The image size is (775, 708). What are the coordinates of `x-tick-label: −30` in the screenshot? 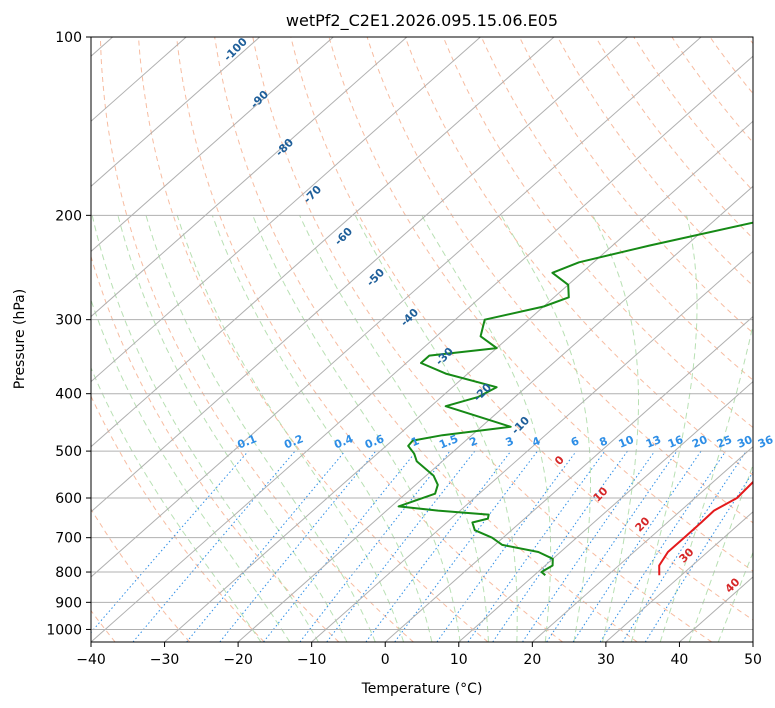 It's located at (165, 660).